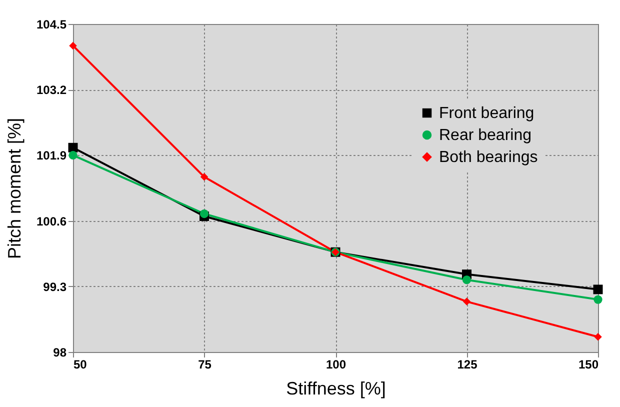  I want to click on x-axis-title: Stiffness [%], so click(336, 388).